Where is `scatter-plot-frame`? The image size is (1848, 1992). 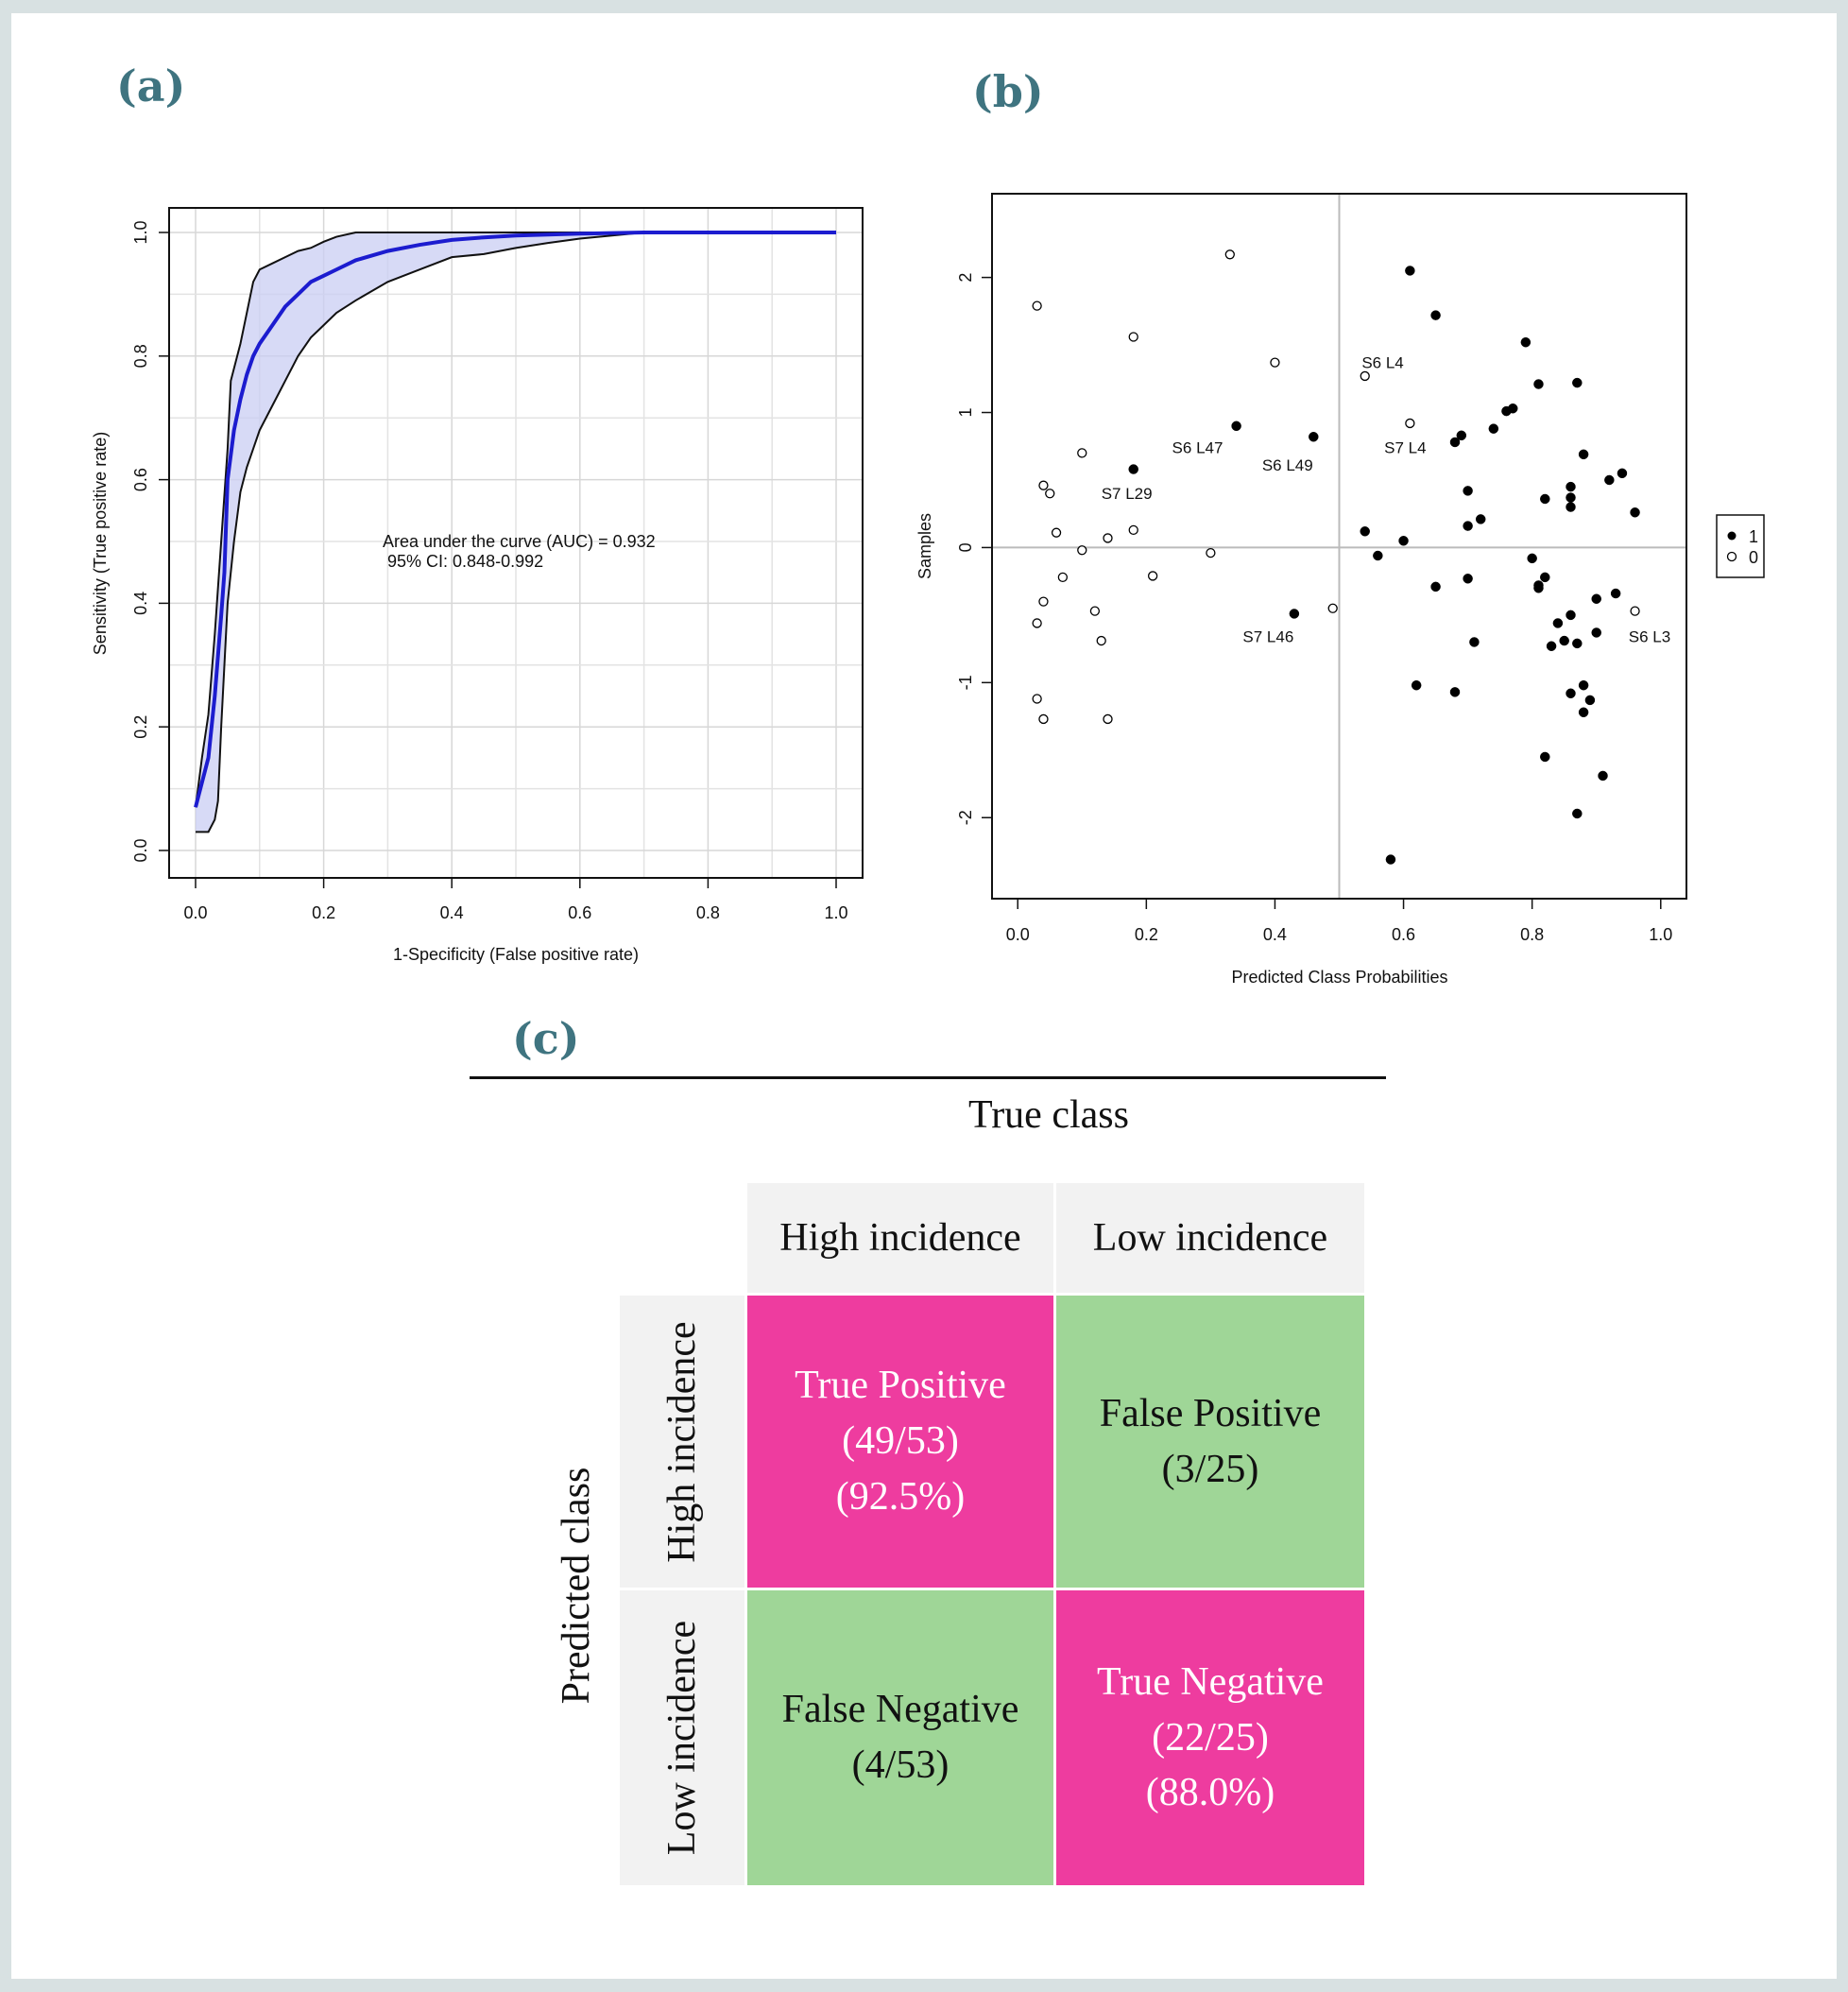 scatter-plot-frame is located at coordinates (1339, 546).